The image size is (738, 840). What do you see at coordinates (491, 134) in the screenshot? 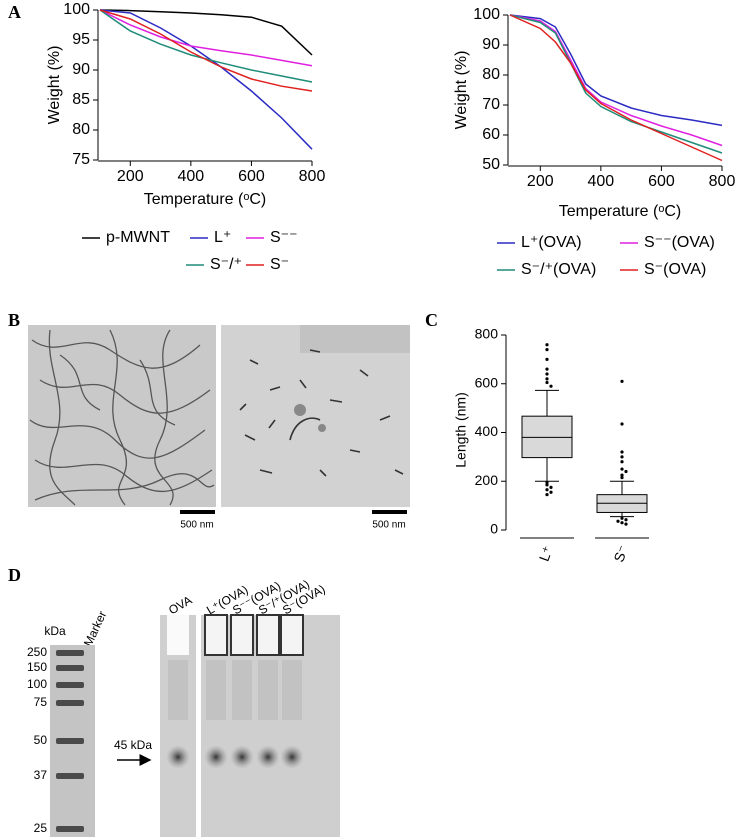
I see `y-tick-label: 60` at bounding box center [491, 134].